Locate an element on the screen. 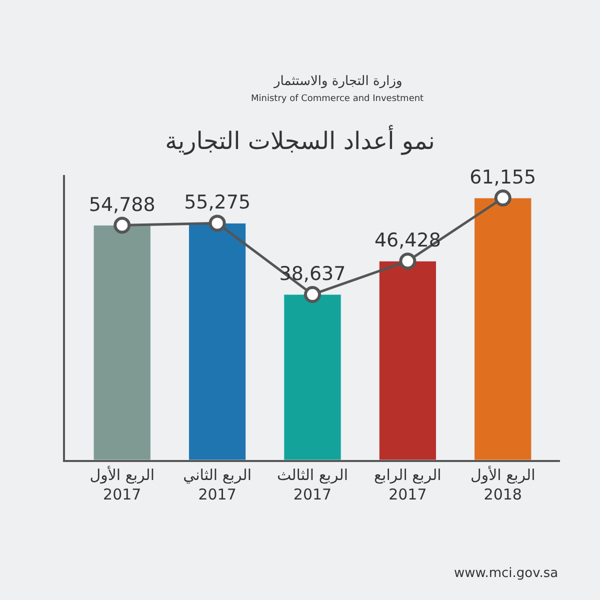  chart-title: نمو أعداد السجلات التجارية is located at coordinates (300, 139).